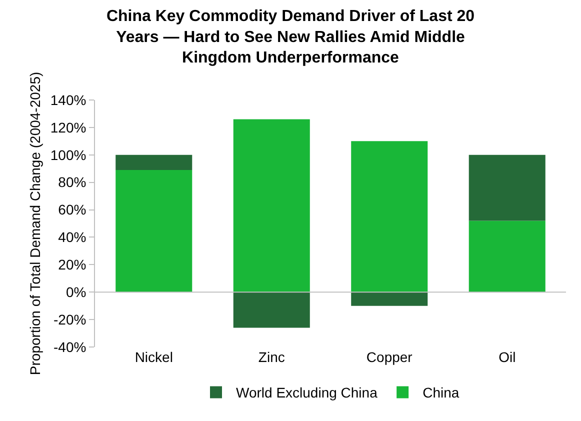 The width and height of the screenshot is (581, 421). Describe the element at coordinates (153, 357) in the screenshot. I see `x-tick-label: Nickel` at that location.